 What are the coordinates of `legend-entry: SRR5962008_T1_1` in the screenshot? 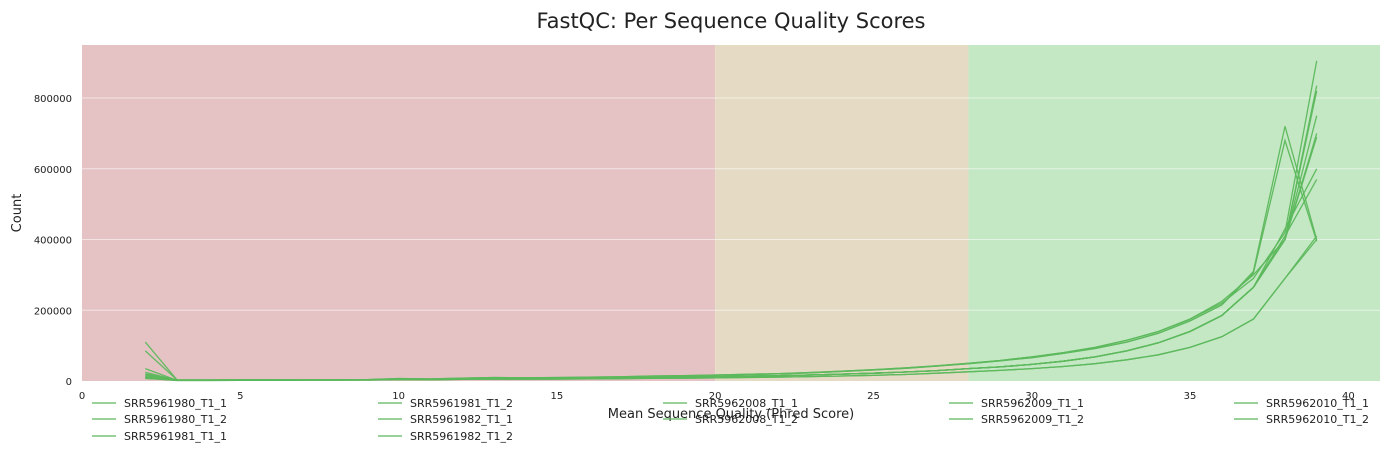 It's located at (746, 403).